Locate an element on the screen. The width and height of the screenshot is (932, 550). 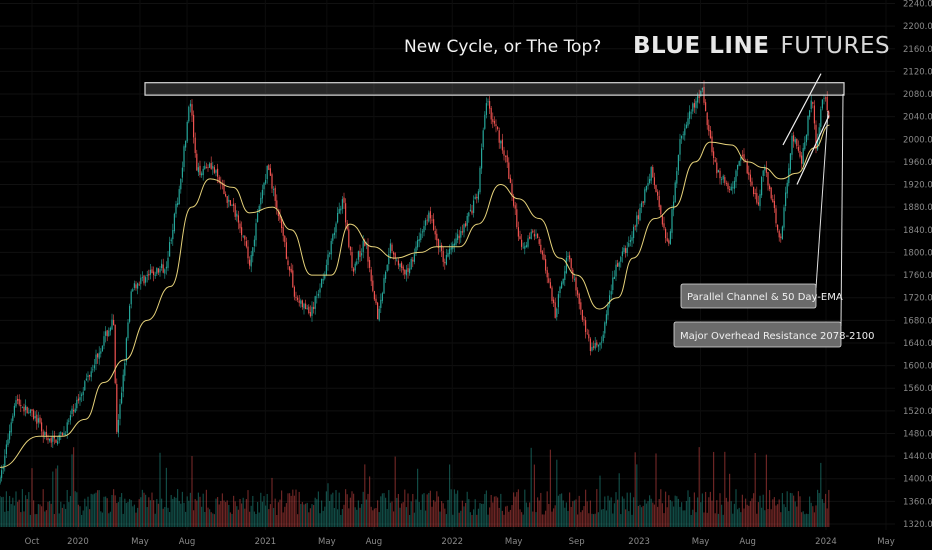
y-tick-label: 2080.0 is located at coordinates (917, 95).